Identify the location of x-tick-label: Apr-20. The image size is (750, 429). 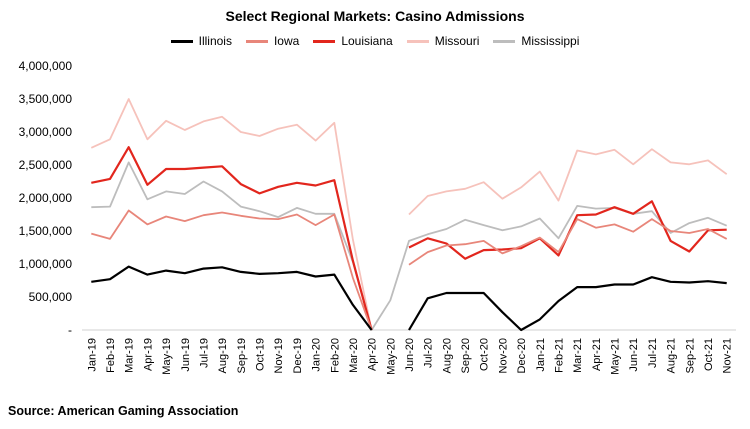
(373, 354).